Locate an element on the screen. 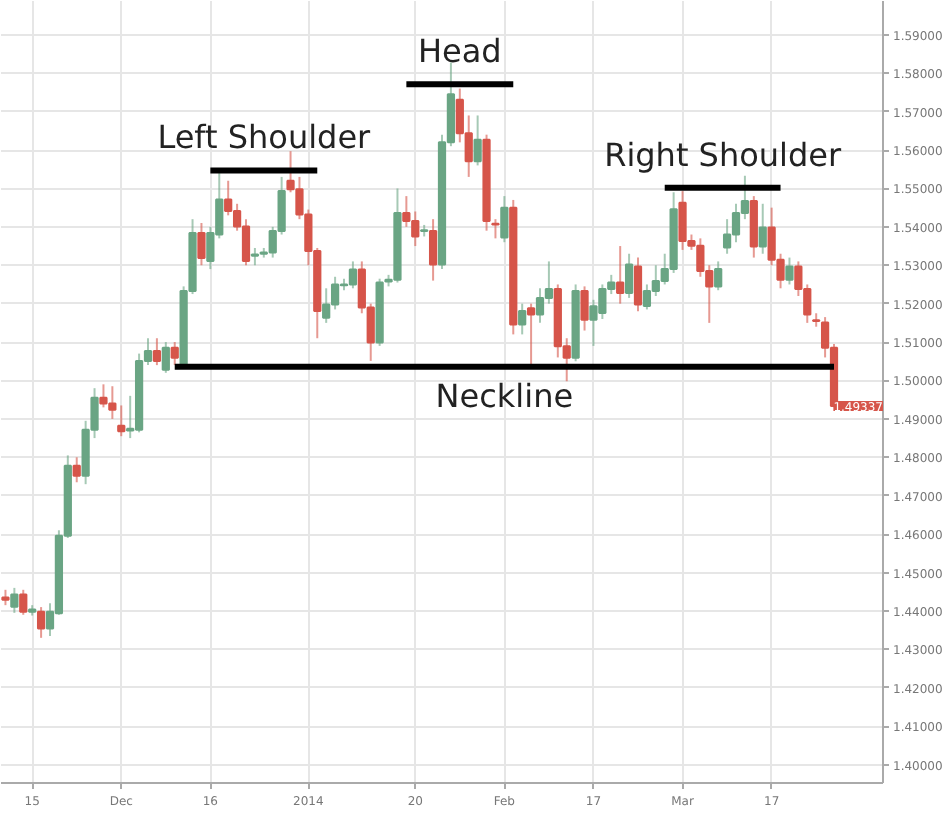 This screenshot has height=814, width=948. series-label: Right Shoulder is located at coordinates (723, 154).